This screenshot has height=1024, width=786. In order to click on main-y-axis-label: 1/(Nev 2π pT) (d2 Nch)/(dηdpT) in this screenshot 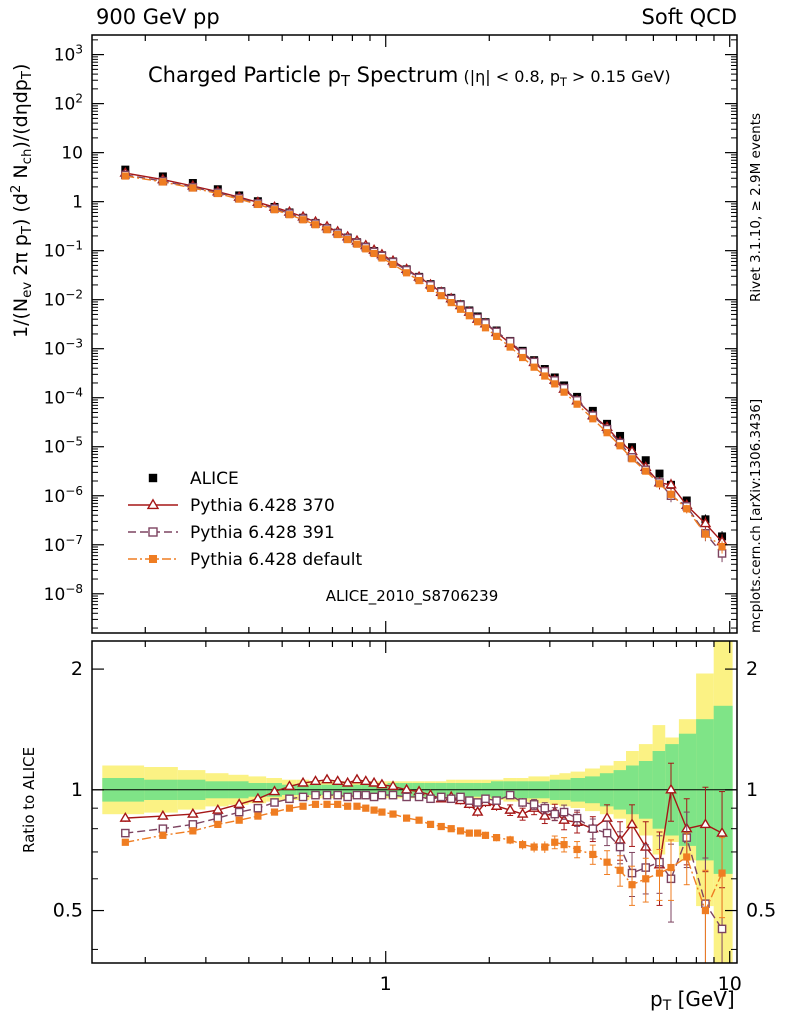, I will do `click(22, 201)`.